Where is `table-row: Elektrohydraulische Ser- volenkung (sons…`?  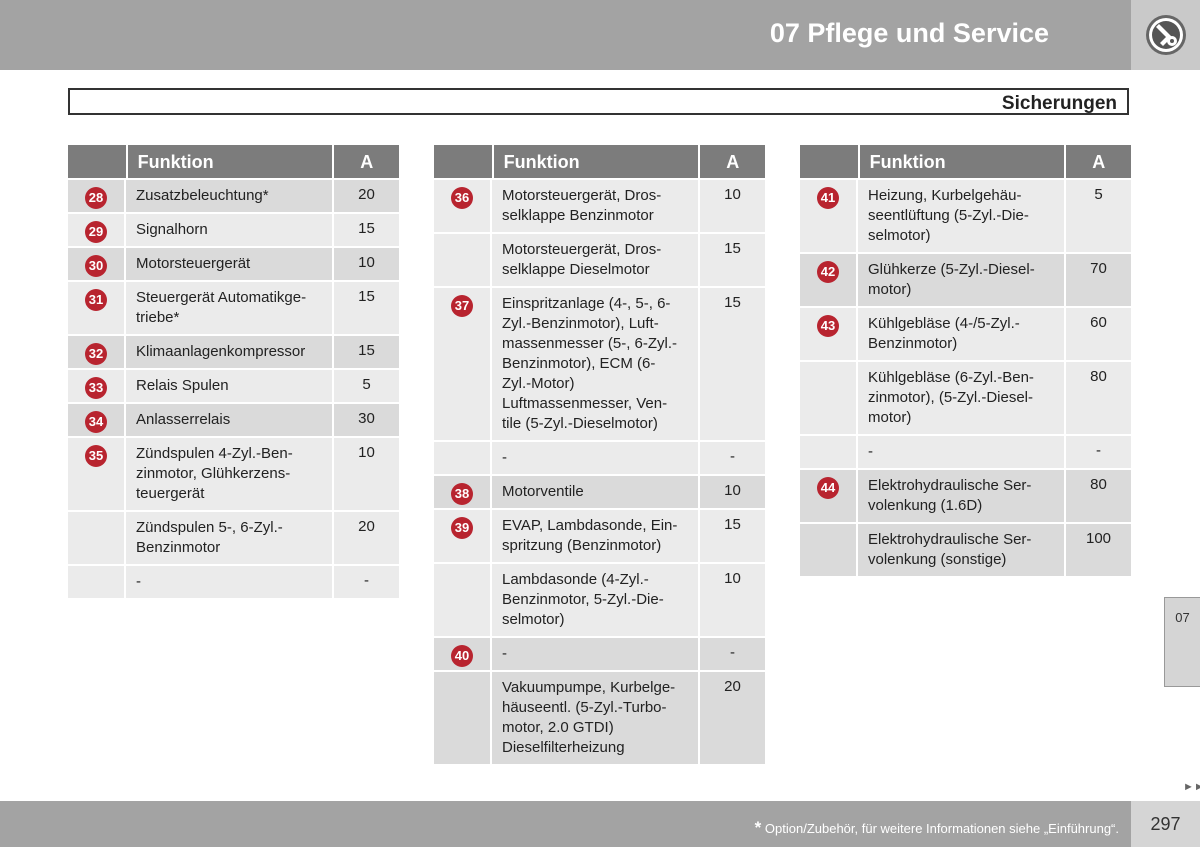
table-row: Elektrohydraulische Ser- volenkung (sons… is located at coordinates (965, 549).